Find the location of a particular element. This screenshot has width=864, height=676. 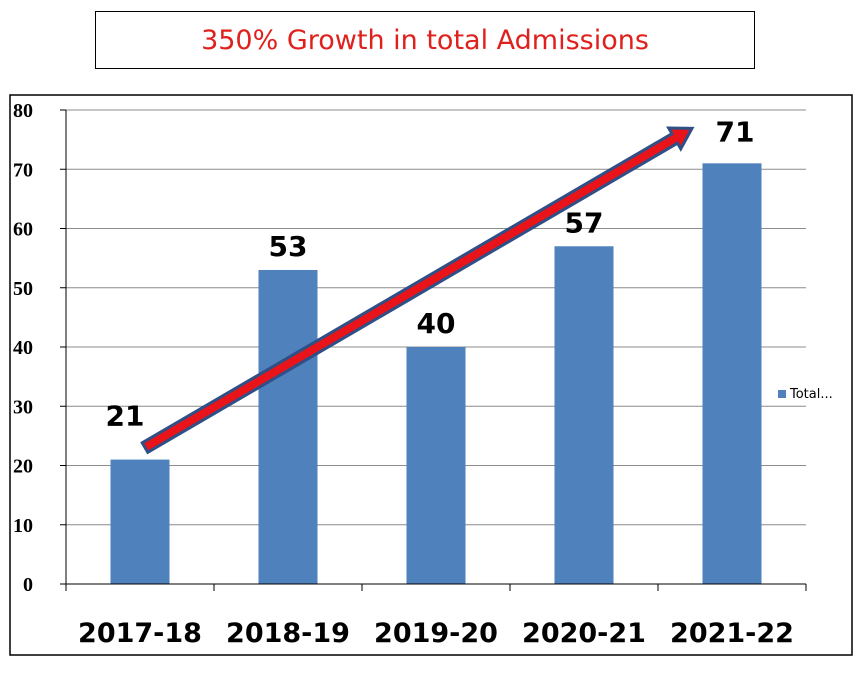

data-label: 71 is located at coordinates (735, 131).